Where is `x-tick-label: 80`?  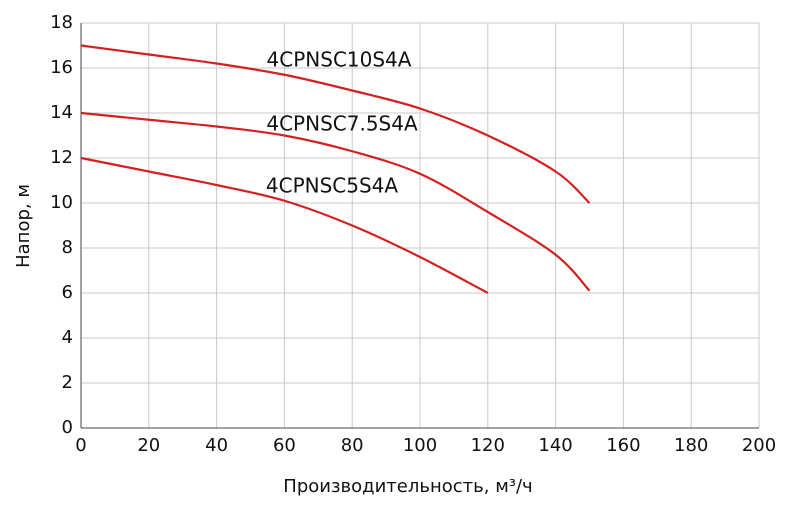
x-tick-label: 80 is located at coordinates (352, 445).